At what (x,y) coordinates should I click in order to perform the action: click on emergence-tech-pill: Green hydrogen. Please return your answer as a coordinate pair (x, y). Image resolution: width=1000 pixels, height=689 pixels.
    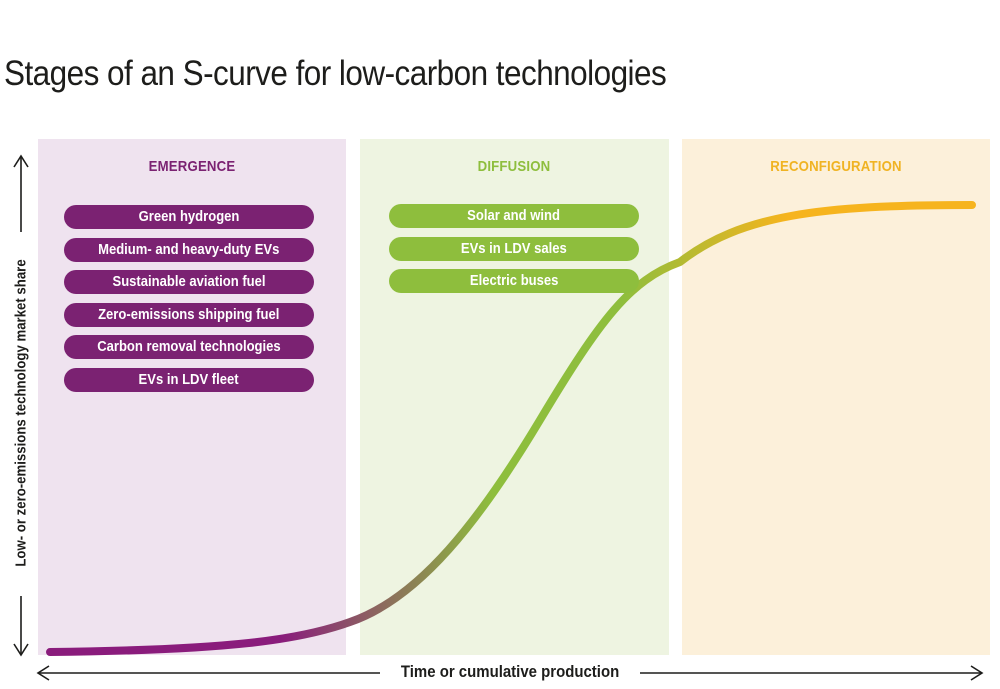
    Looking at the image, I should click on (189, 217).